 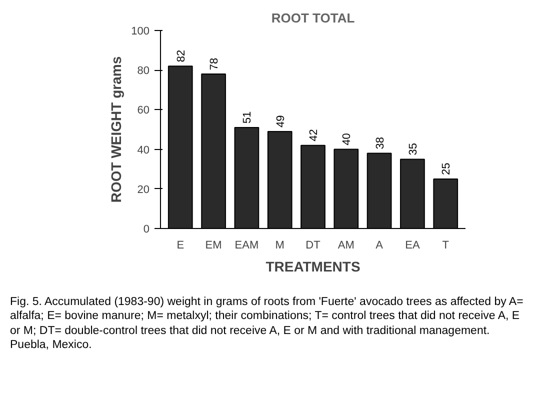 I want to click on y-tick-label: 60, so click(x=143, y=110).